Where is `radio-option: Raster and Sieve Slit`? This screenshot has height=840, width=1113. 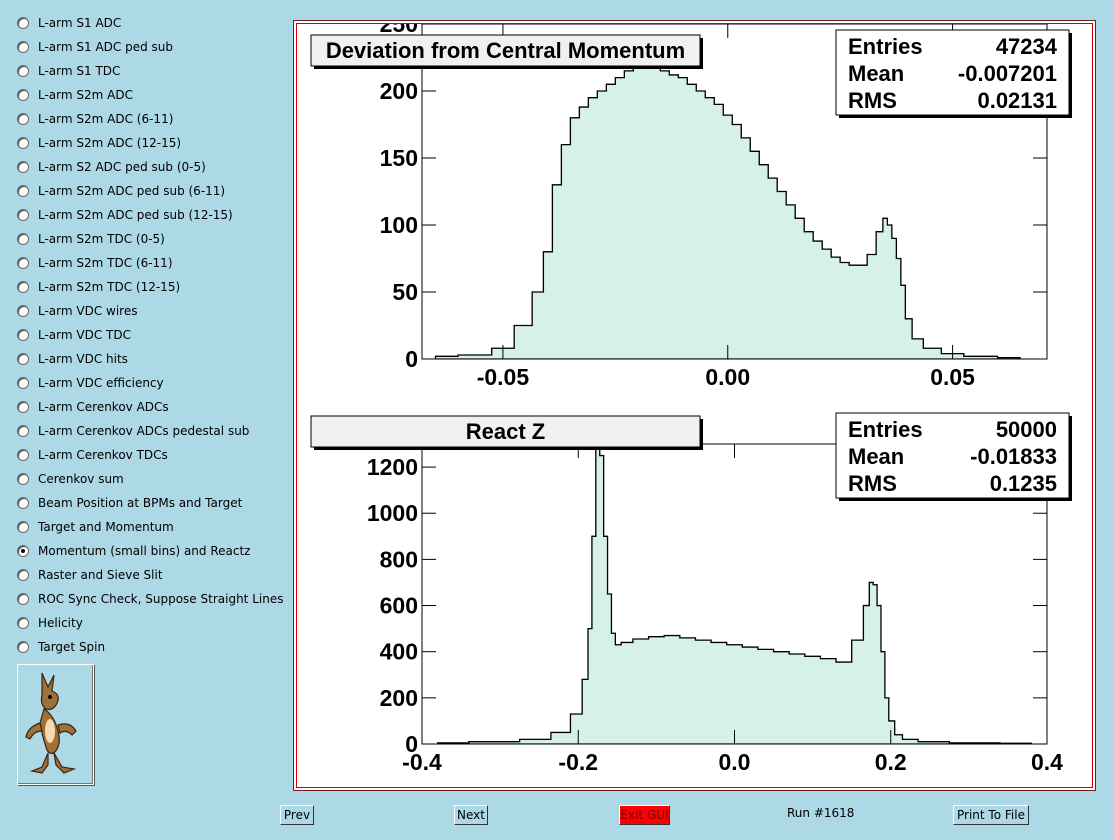 radio-option: Raster and Sieve Slit is located at coordinates (90, 575).